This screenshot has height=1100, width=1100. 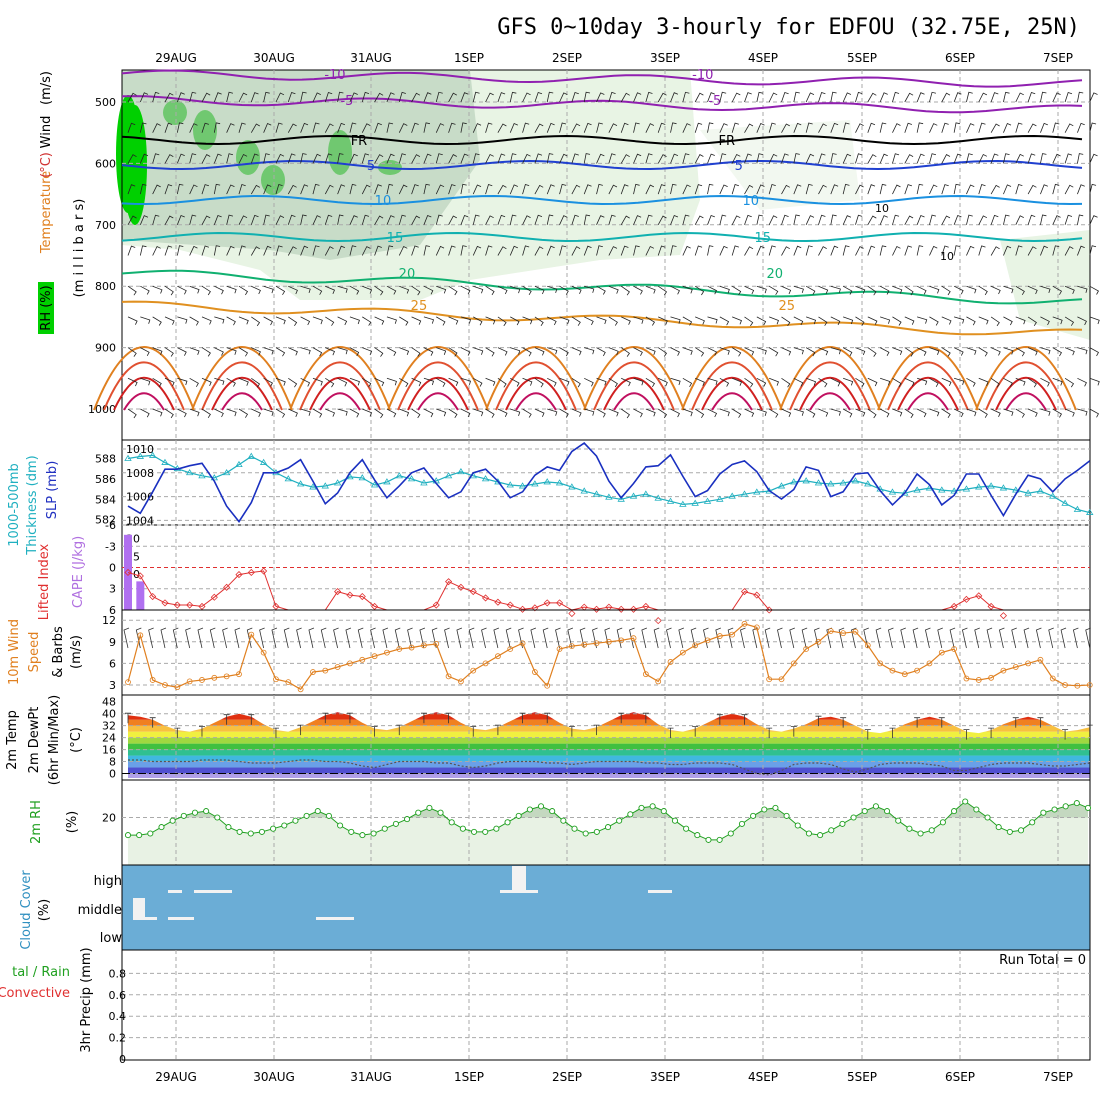 What do you see at coordinates (41, 972) in the screenshot?
I see `precip-legend-total: tal / Rain` at bounding box center [41, 972].